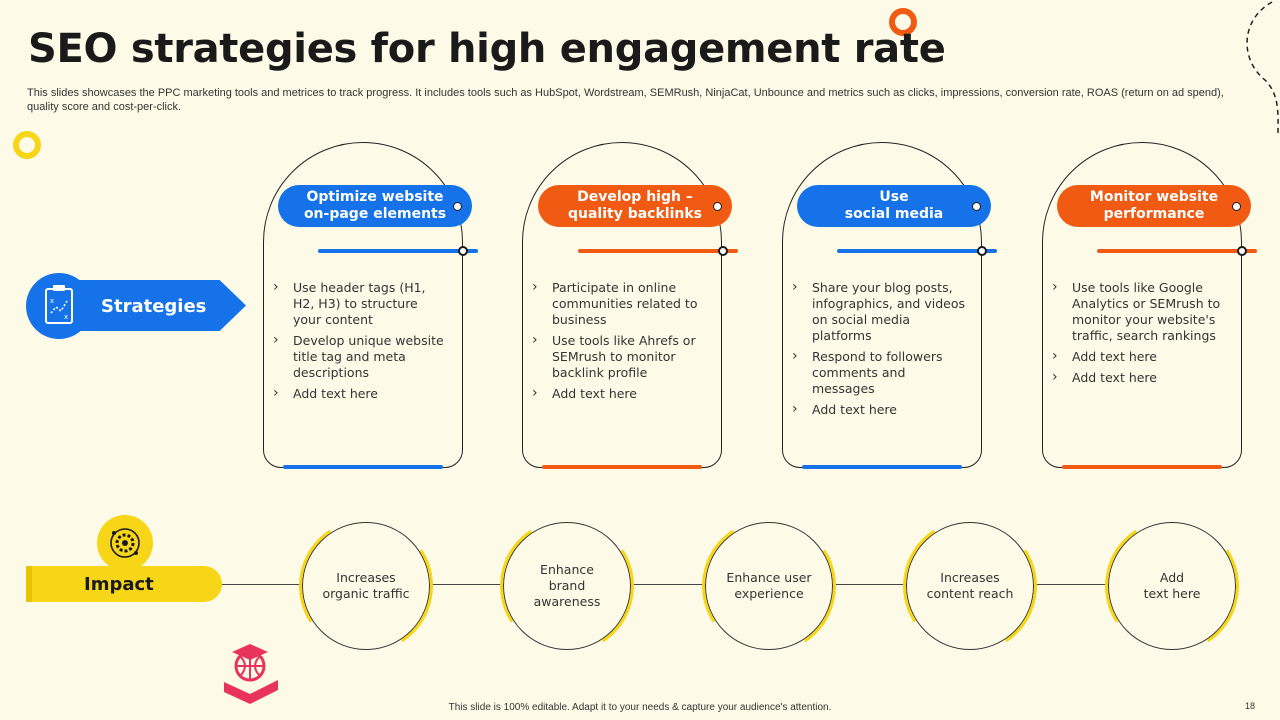 The image size is (1280, 720). I want to click on impact-item-2: Enhance brand awareness, so click(567, 586).